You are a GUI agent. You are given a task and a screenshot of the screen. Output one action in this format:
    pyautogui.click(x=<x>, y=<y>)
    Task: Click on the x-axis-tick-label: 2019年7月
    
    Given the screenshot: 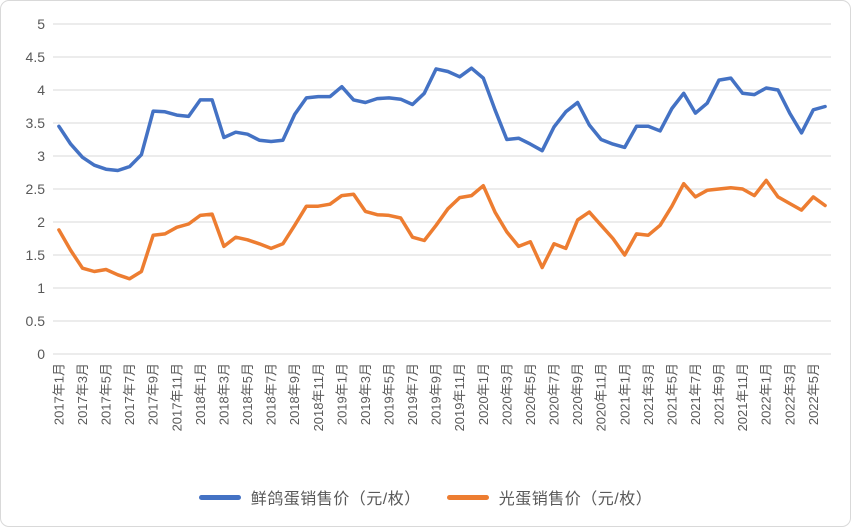 What is the action you would take?
    pyautogui.click(x=412, y=394)
    